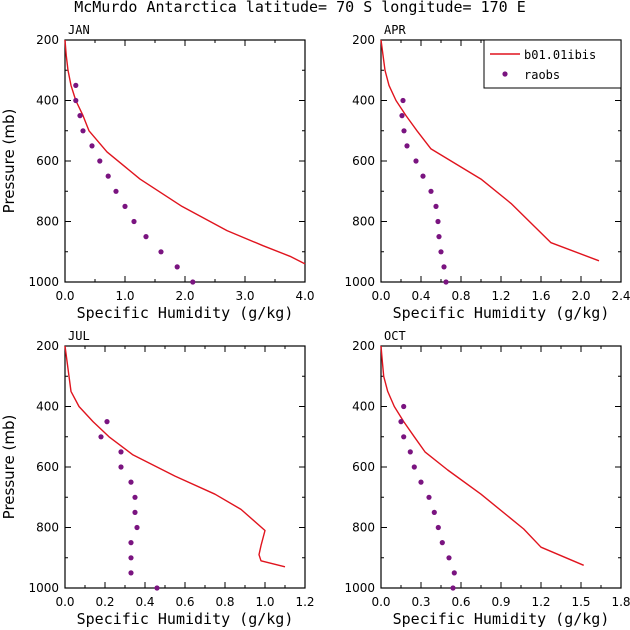  What do you see at coordinates (184, 602) in the screenshot?
I see `x-tick-label-jul-3: 0.6` at bounding box center [184, 602].